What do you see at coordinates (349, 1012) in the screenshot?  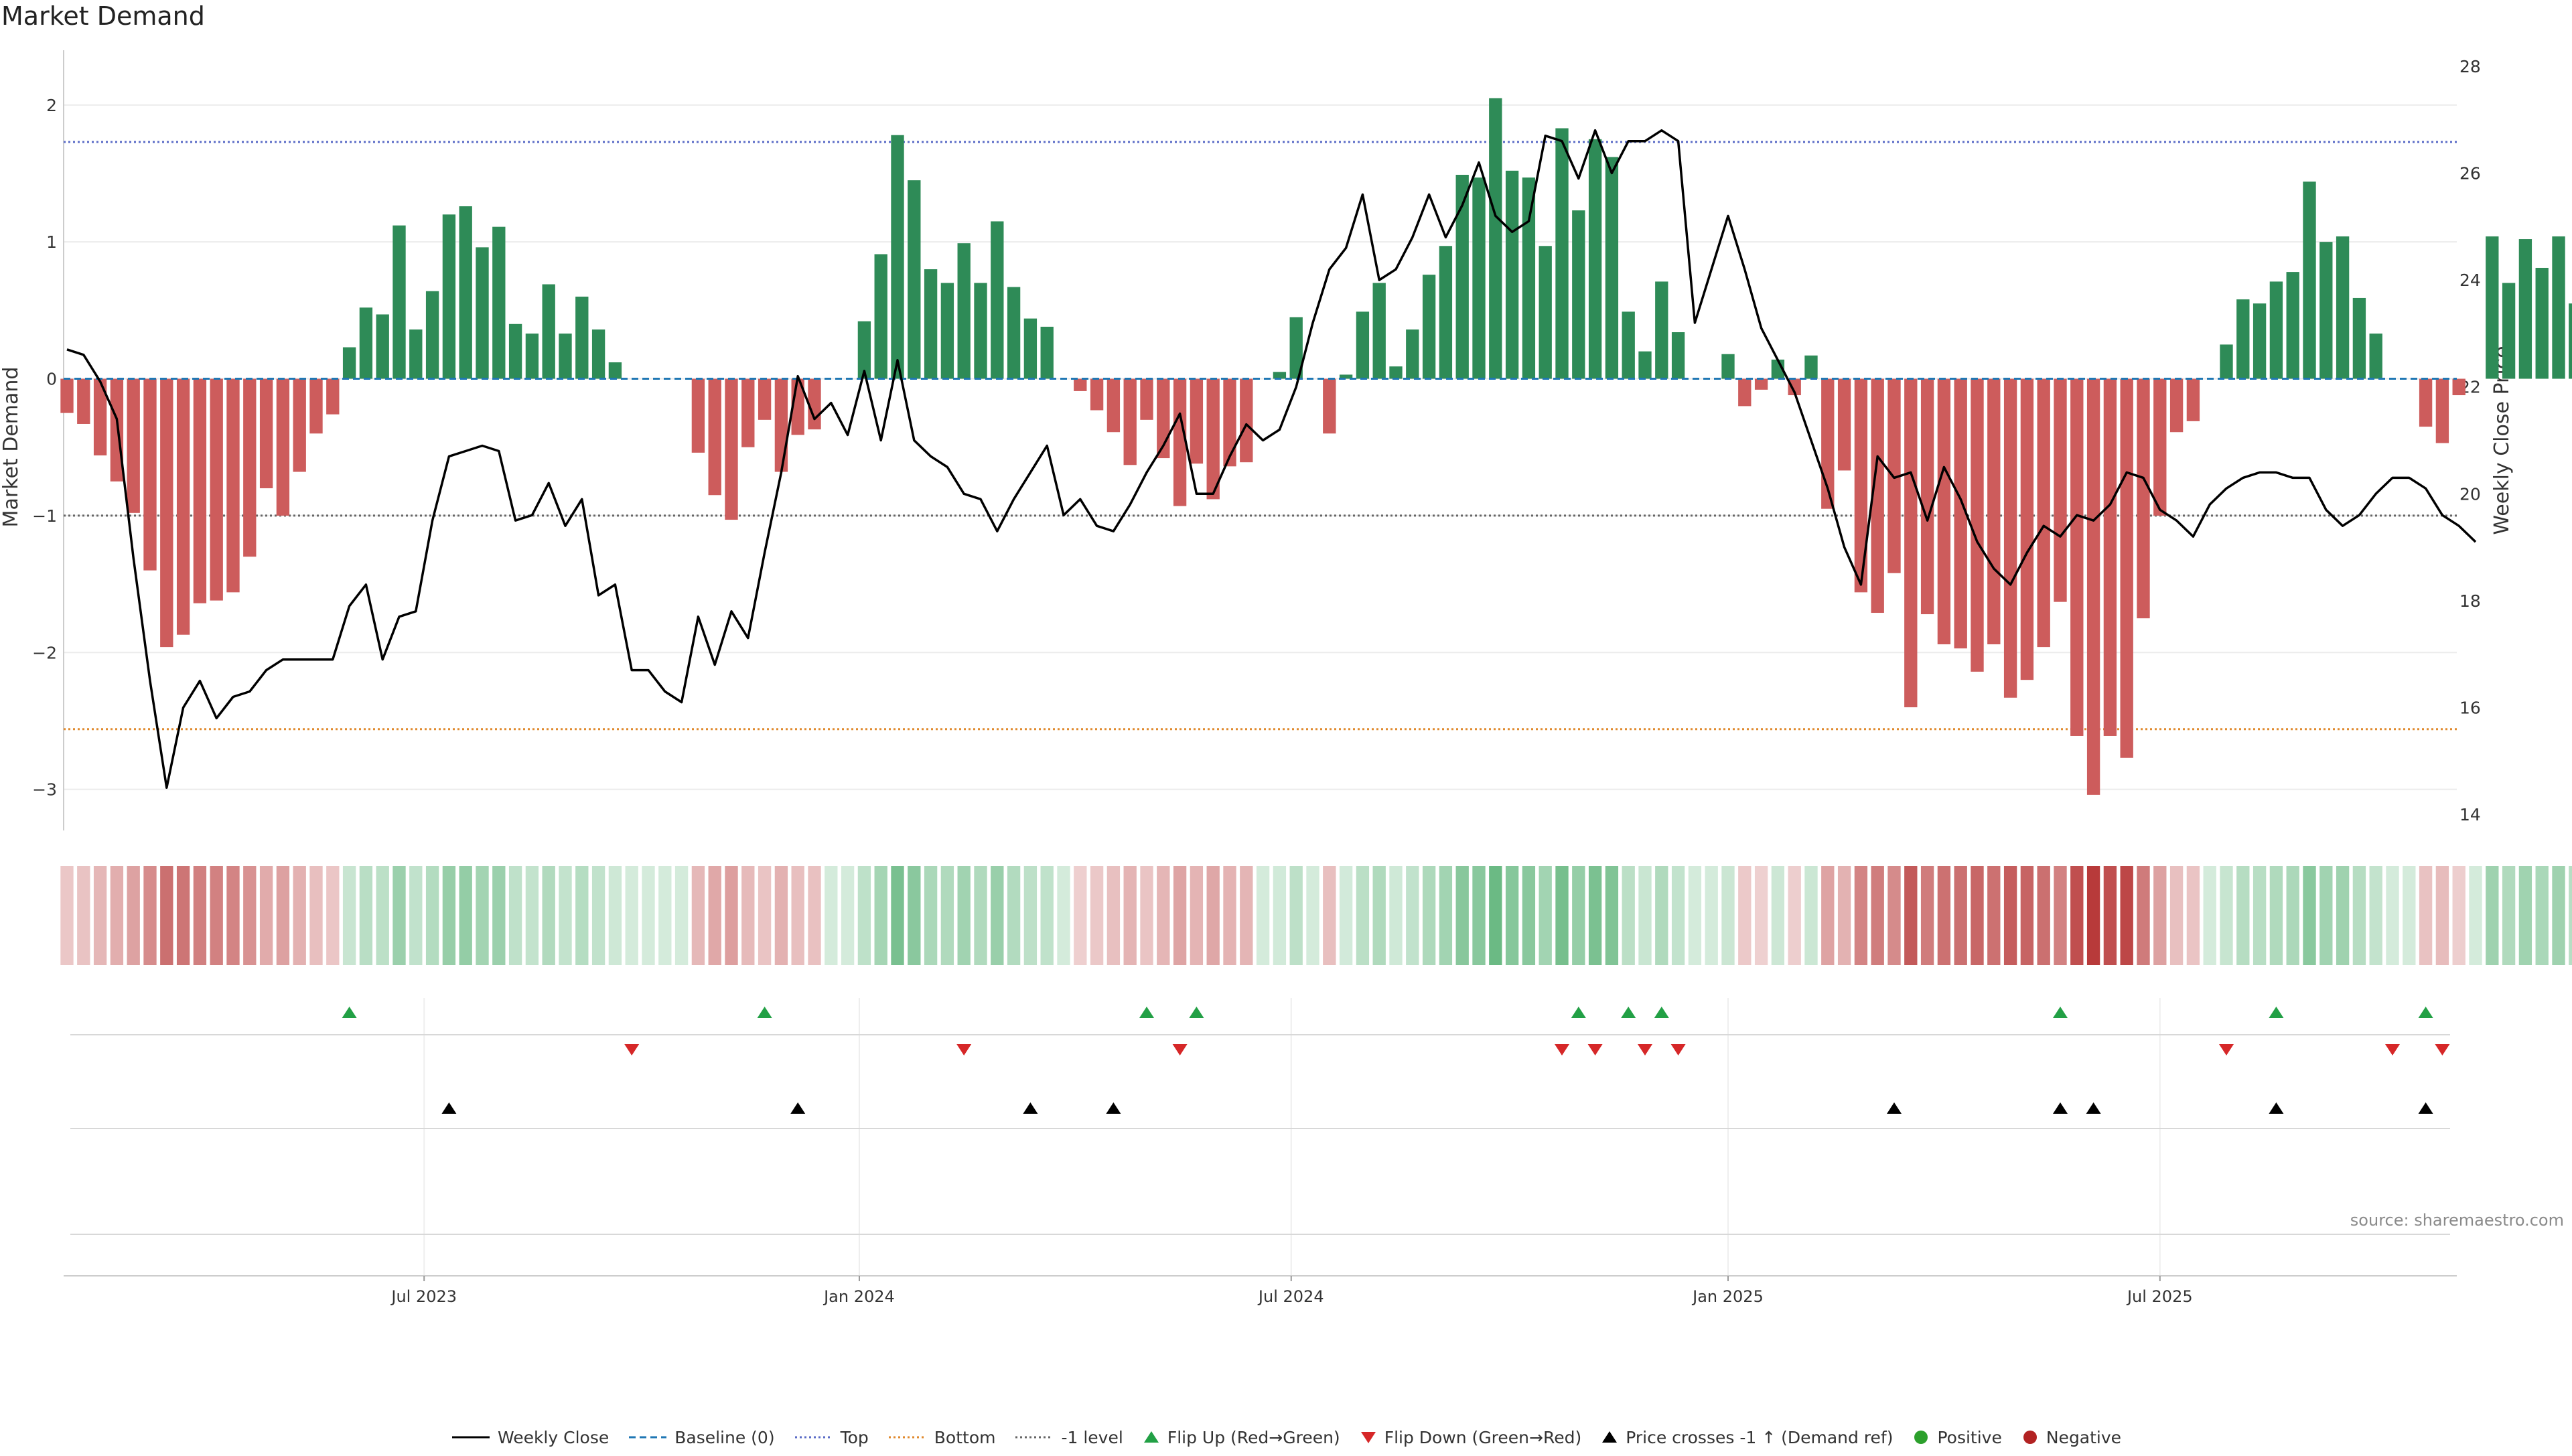 I see `flip-up-marker` at bounding box center [349, 1012].